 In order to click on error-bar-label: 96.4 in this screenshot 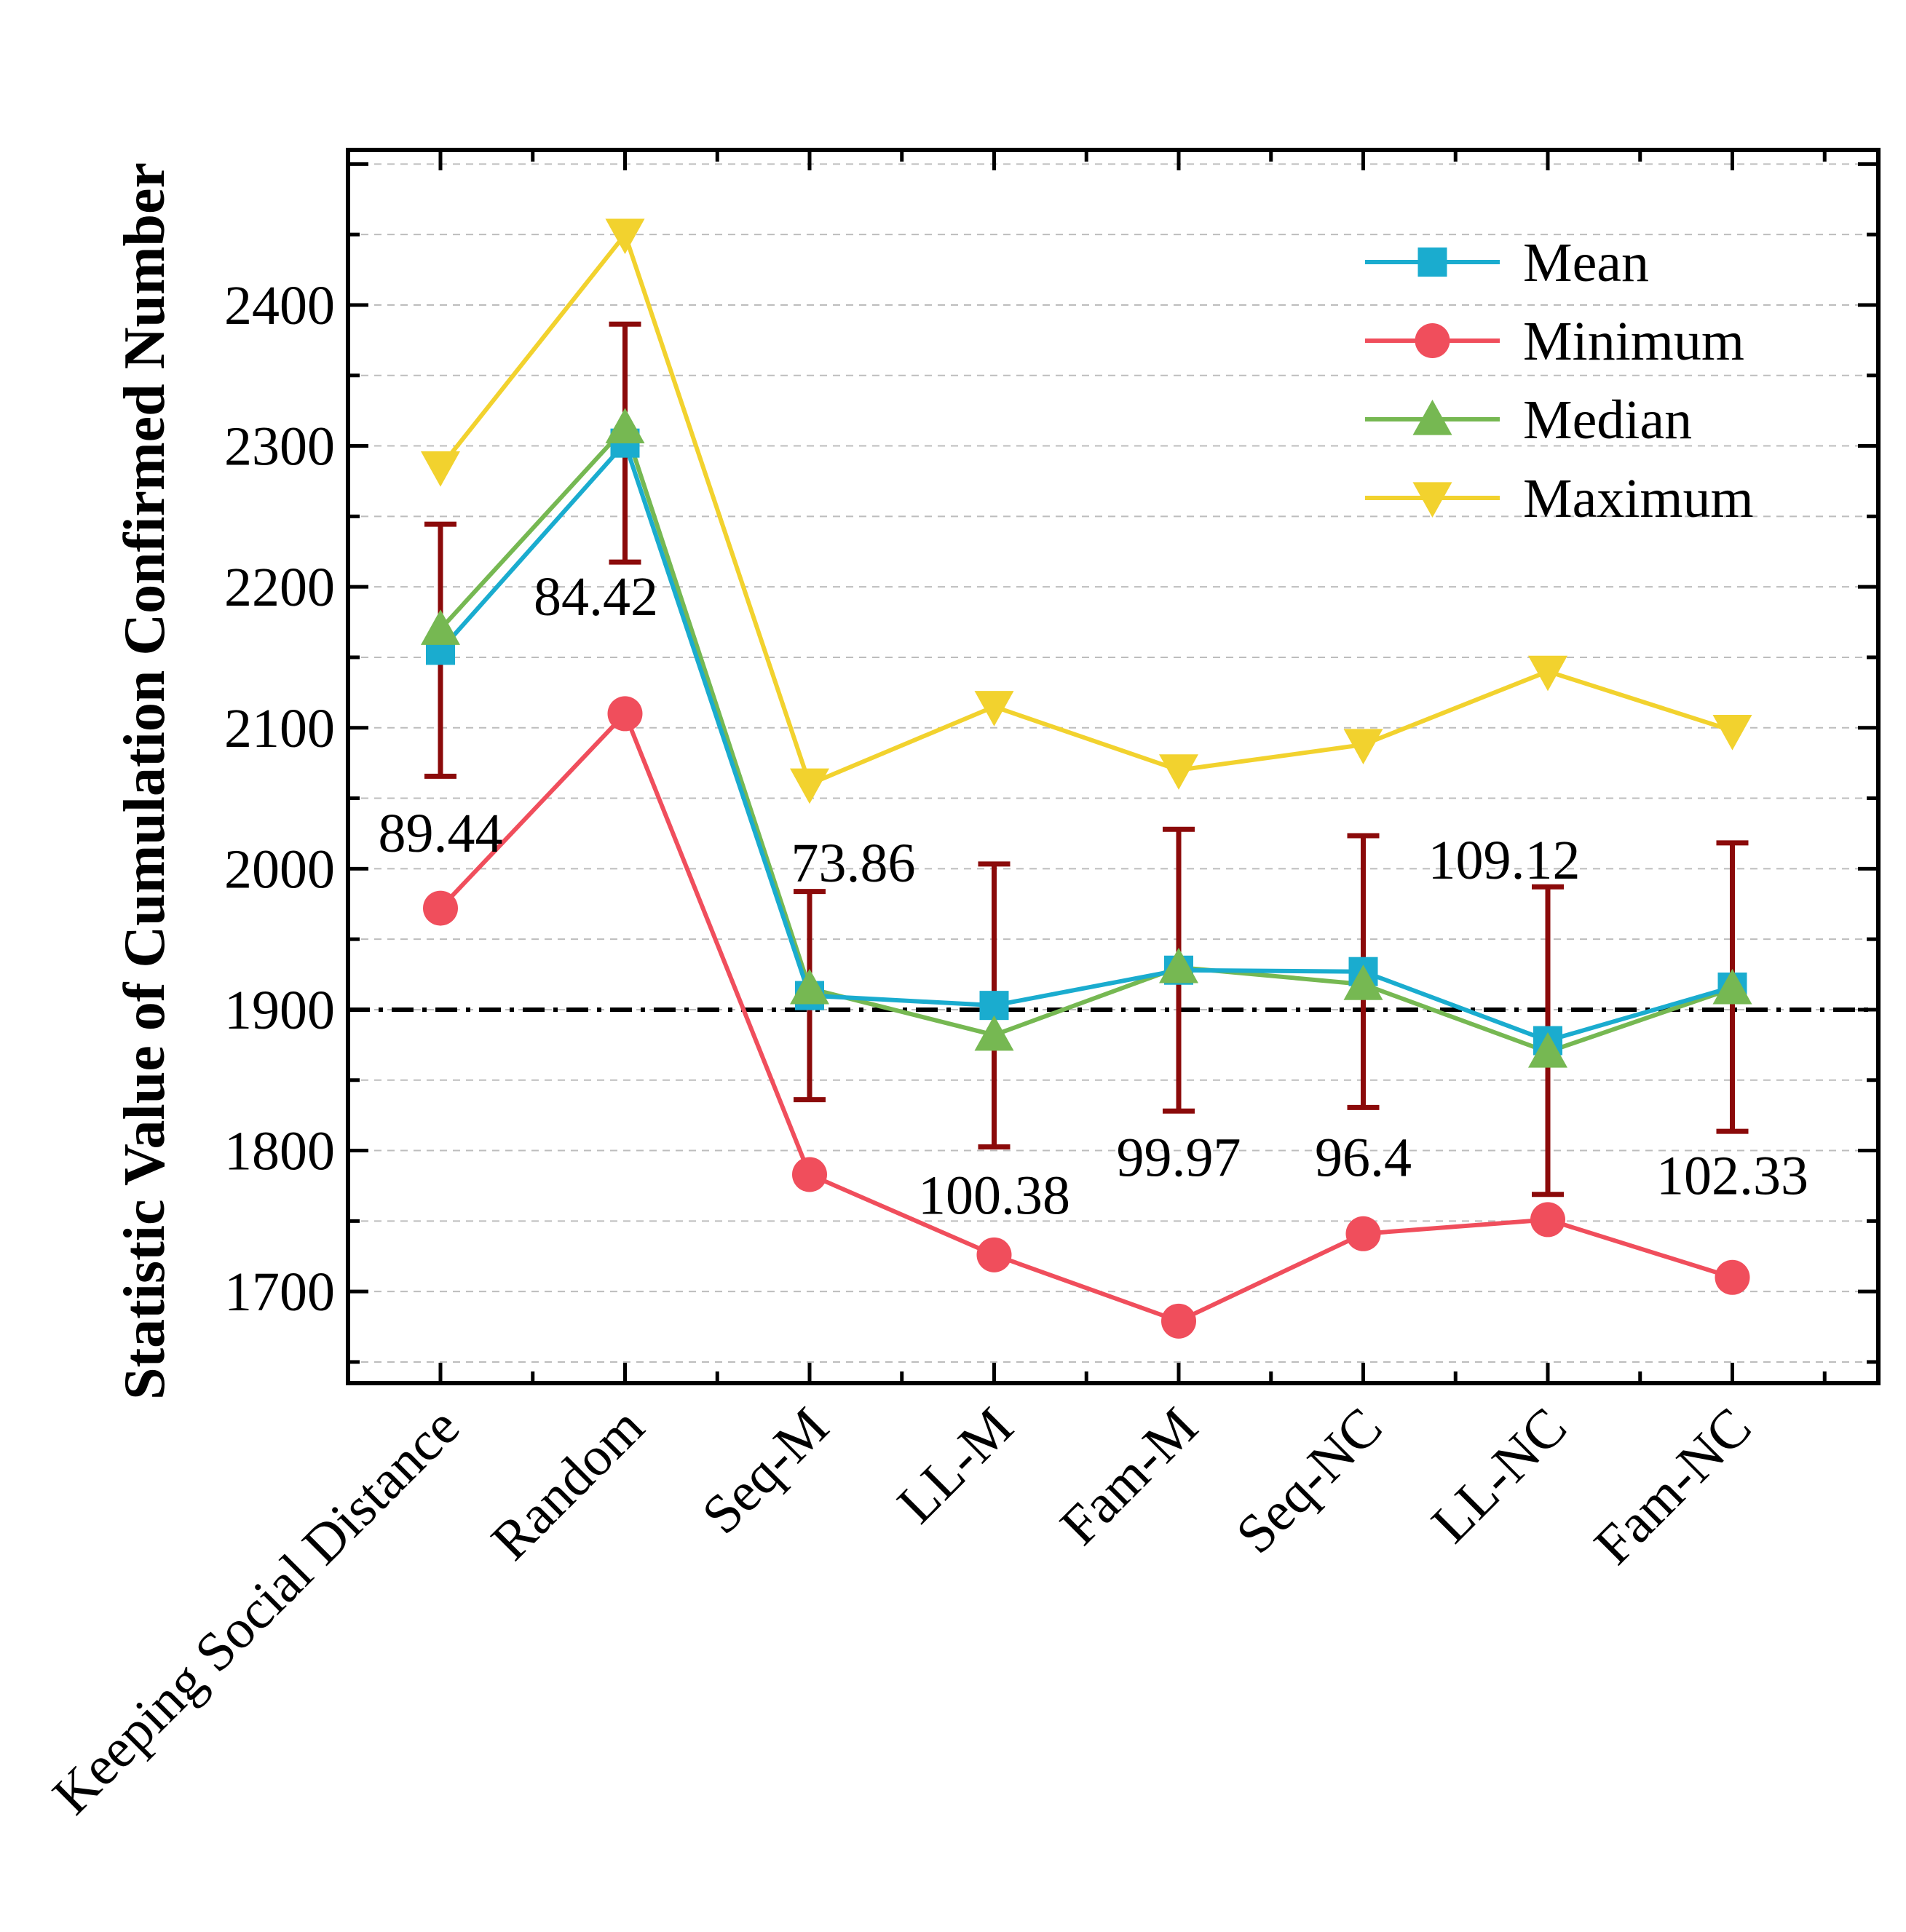, I will do `click(1363, 1157)`.